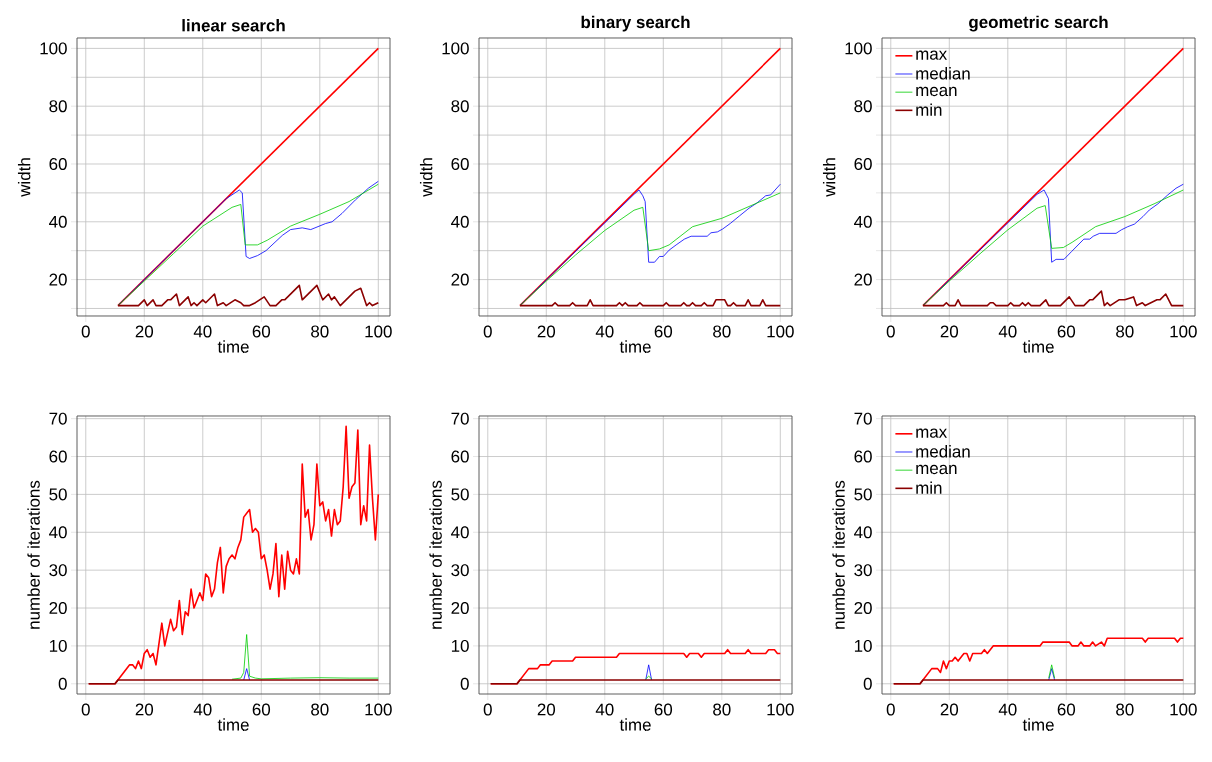  What do you see at coordinates (233, 25) in the screenshot?
I see `chart-title: linear search` at bounding box center [233, 25].